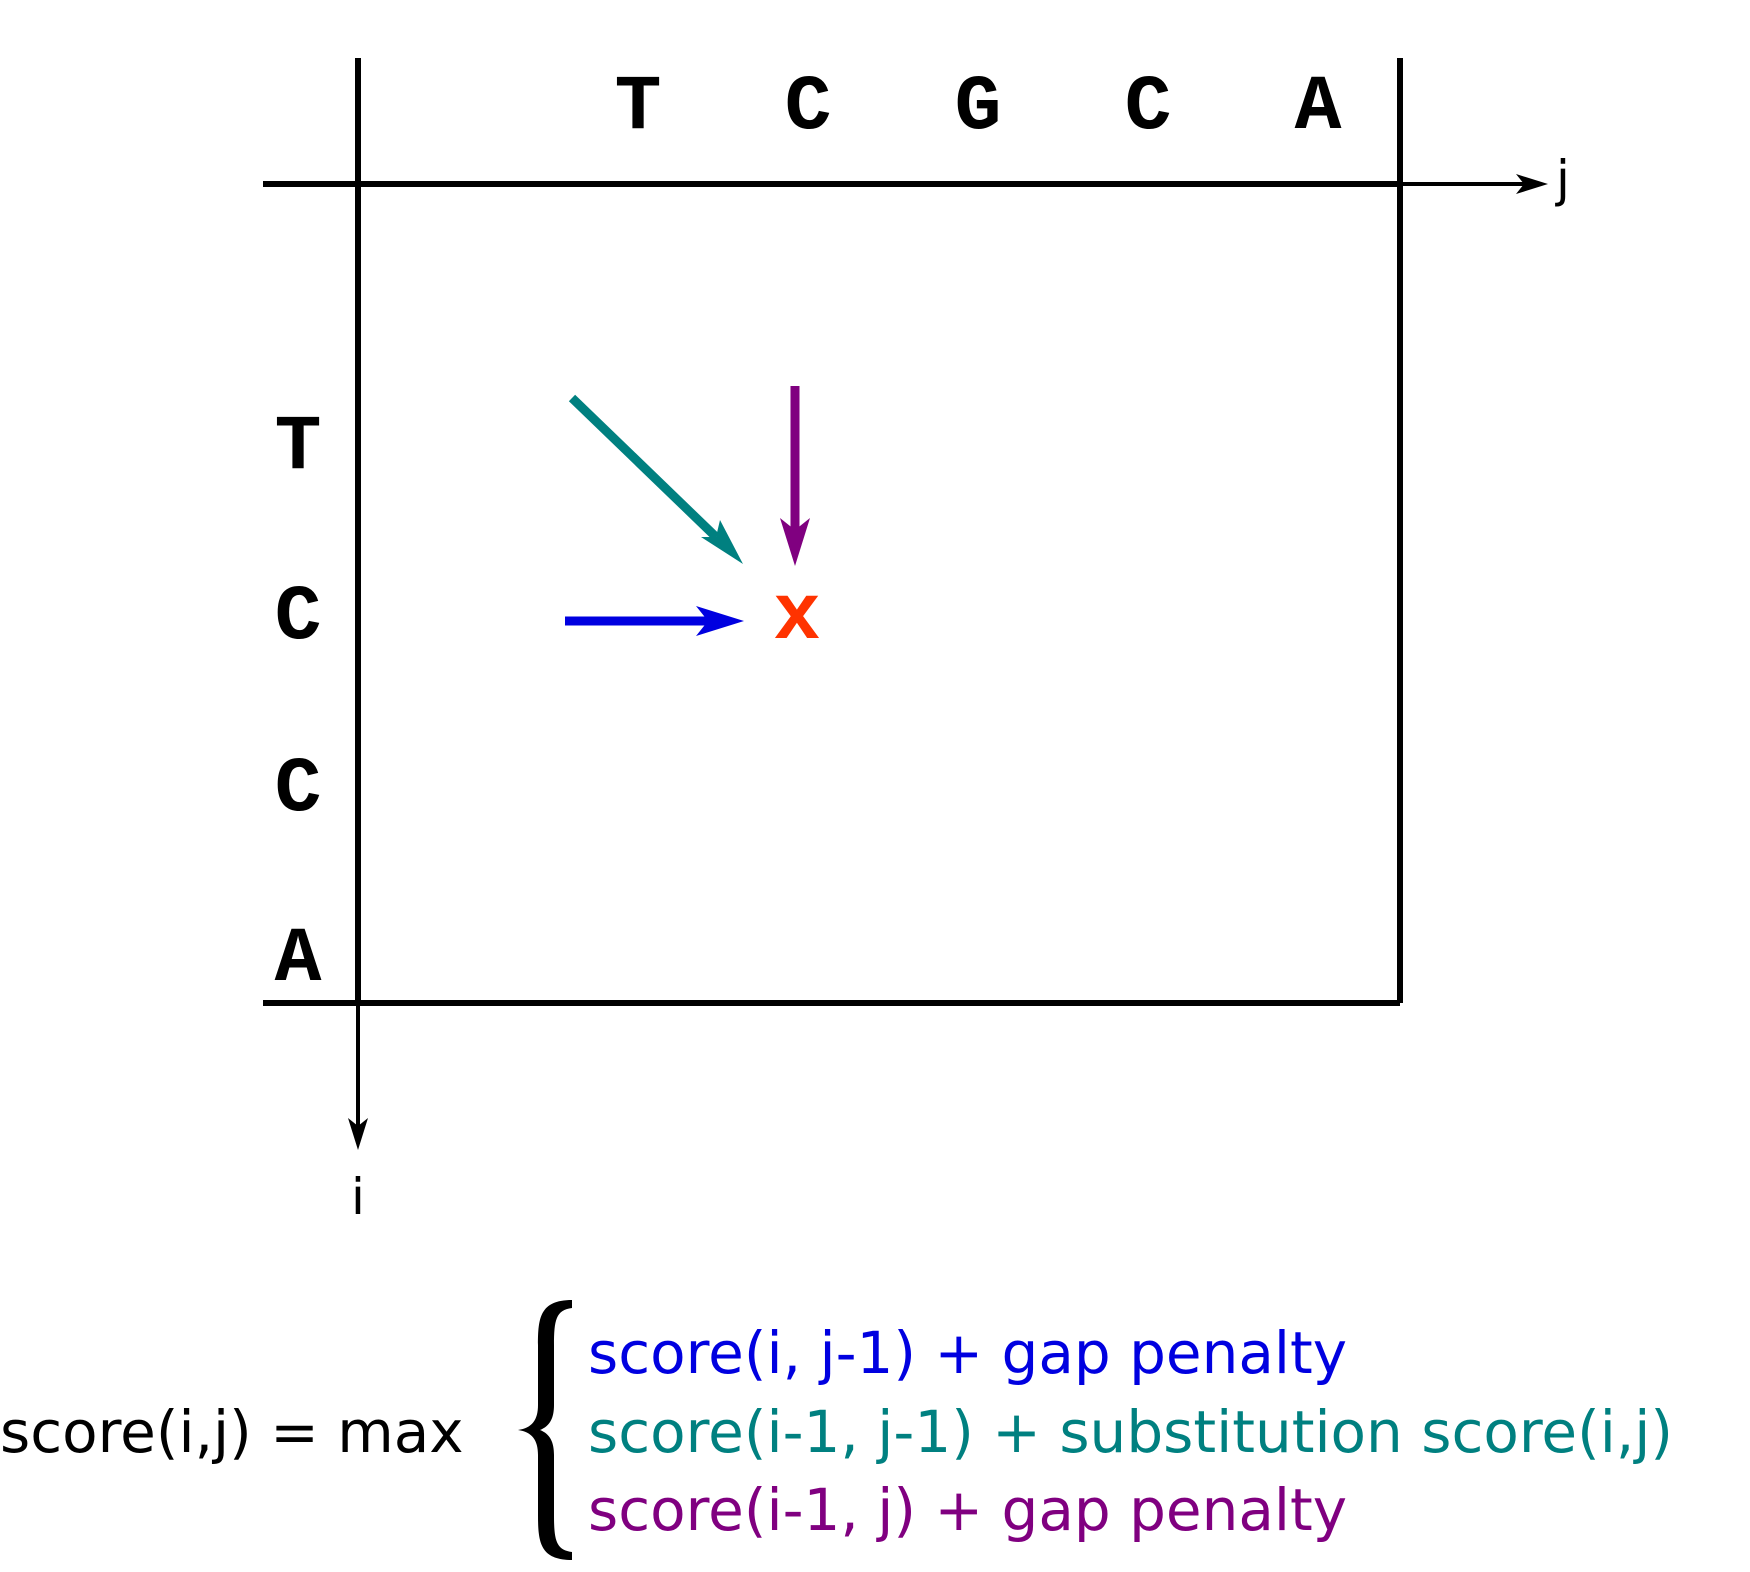 This screenshot has height=1572, width=1750. What do you see at coordinates (967, 1510) in the screenshot?
I see `formula-case-up: score(i-1, j) + gap penalty` at bounding box center [967, 1510].